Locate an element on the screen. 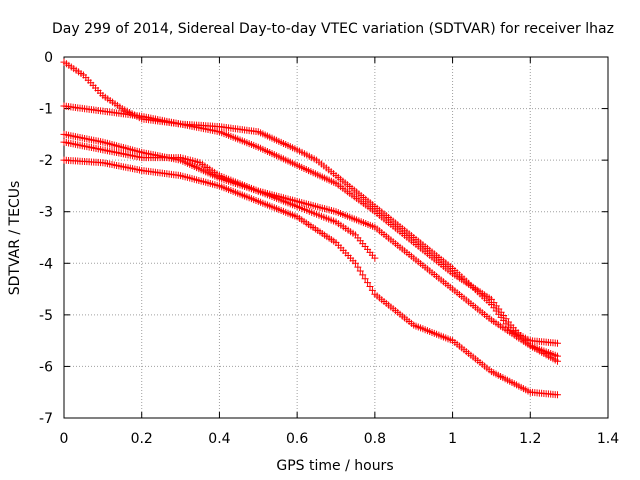 The height and width of the screenshot is (480, 640). x-tick-labels: 0 0.2 0.4 0.6 0.8 1 1.2 1.4 is located at coordinates (340, 439).